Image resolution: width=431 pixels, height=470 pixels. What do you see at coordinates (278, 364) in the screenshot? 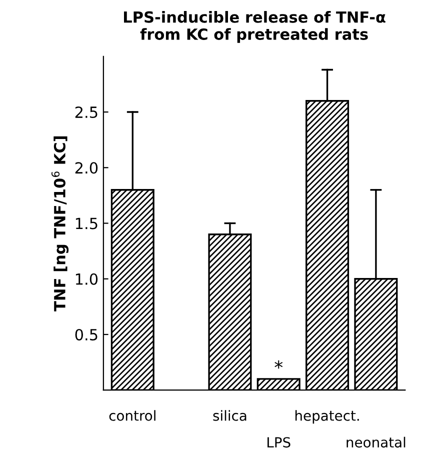
I see `annotation: *` at bounding box center [278, 364].